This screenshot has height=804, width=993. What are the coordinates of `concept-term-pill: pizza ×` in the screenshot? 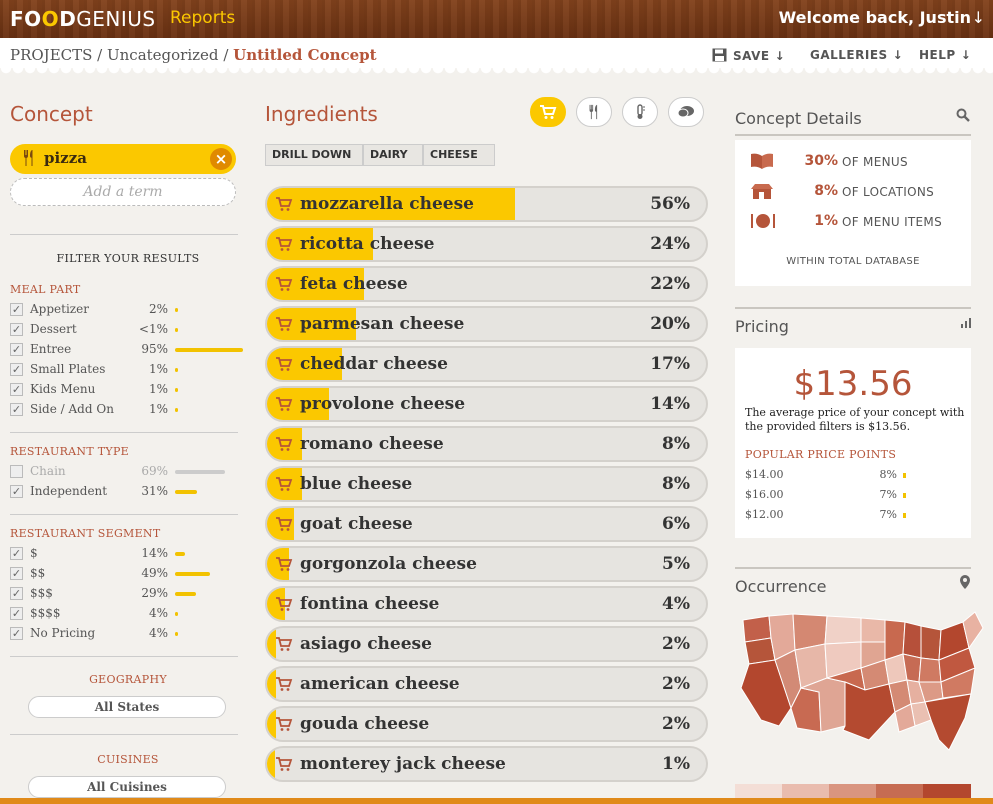 It's located at (123, 159).